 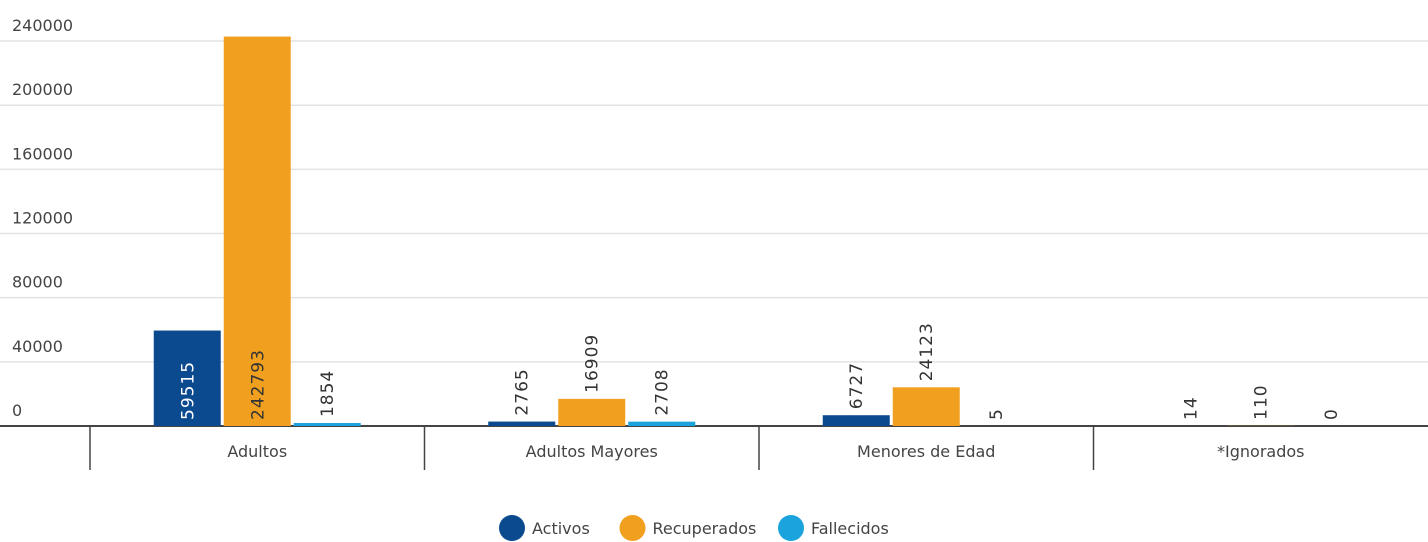 I want to click on y-tick-label: 160000, so click(x=42, y=153).